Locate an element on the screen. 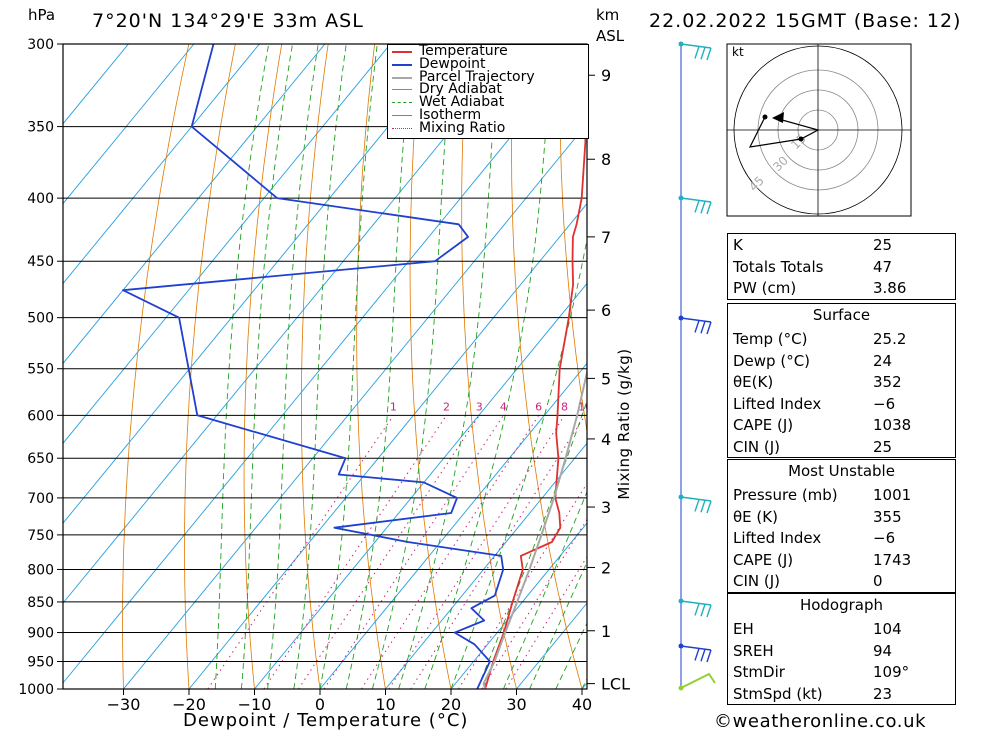 The height and width of the screenshot is (733, 1000). hodograph-title: Hodograph is located at coordinates (841, 605).